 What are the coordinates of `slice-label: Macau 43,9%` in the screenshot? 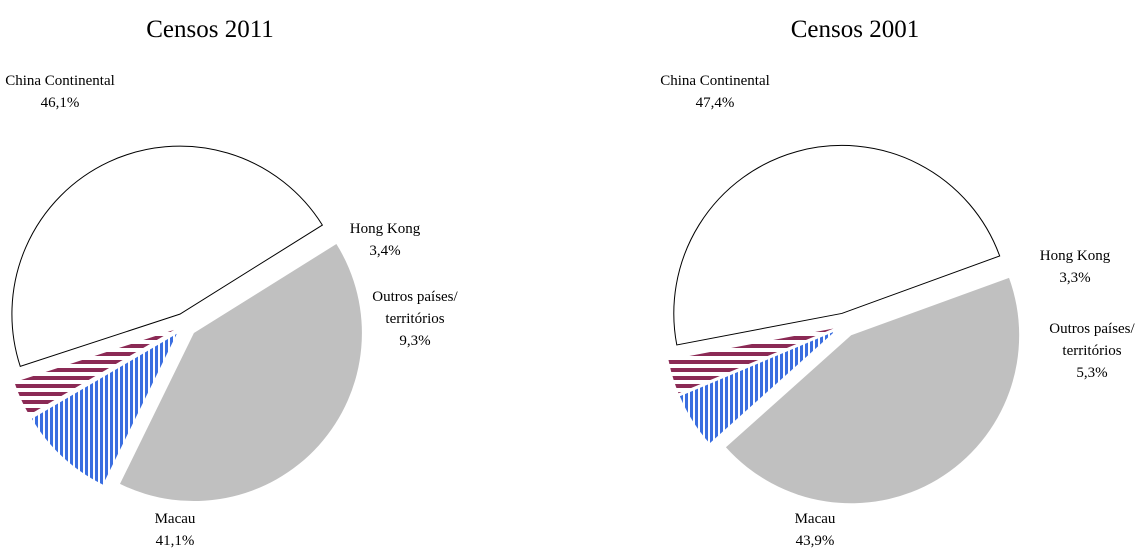 It's located at (815, 530).